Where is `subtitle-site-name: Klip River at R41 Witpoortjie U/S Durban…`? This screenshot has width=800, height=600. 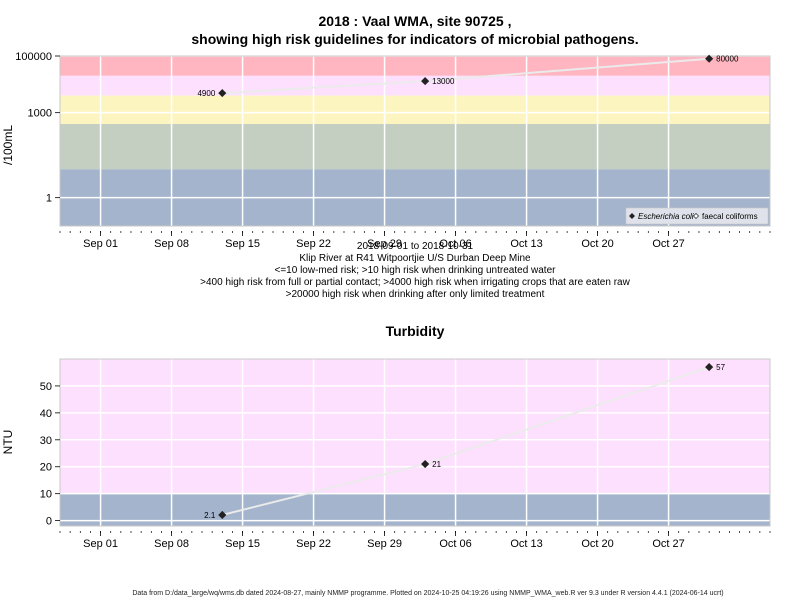
subtitle-site-name: Klip River at R41 Witpoortjie U/S Durban… is located at coordinates (415, 258).